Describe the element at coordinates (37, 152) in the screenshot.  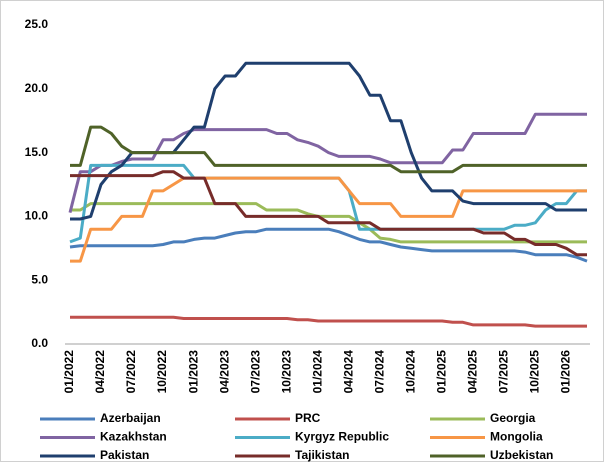
I see `y-tick-label: 15.0` at that location.